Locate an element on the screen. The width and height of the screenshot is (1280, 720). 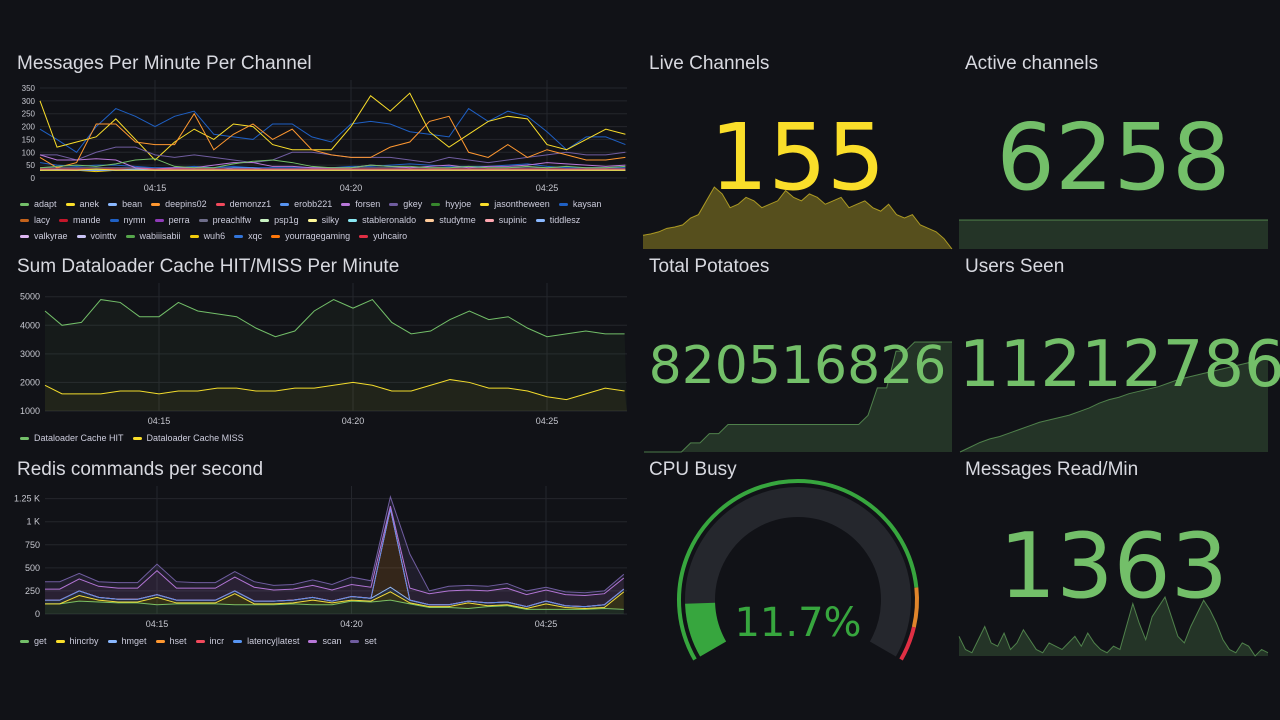
legend-item: supinic is located at coordinates (505, 220).